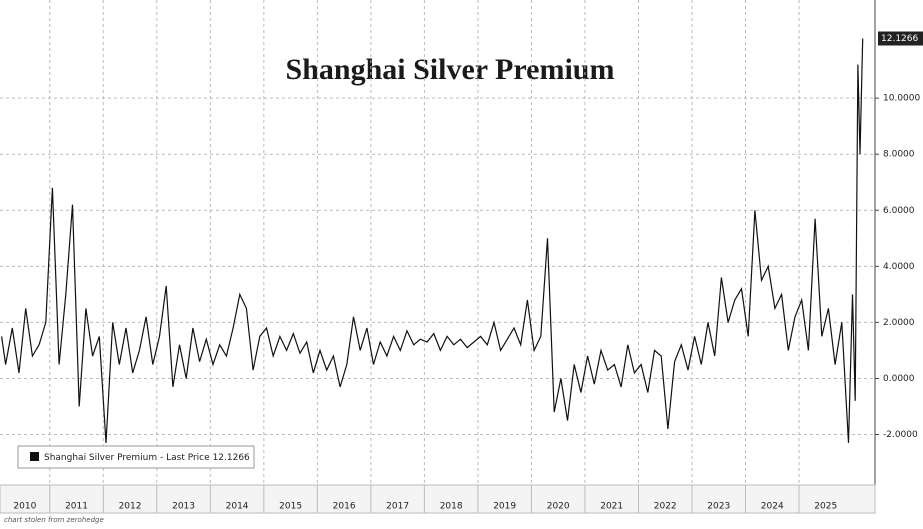 The width and height of the screenshot is (923, 529). Describe the element at coordinates (130, 507) in the screenshot. I see `x-tick-label: 2012` at that location.